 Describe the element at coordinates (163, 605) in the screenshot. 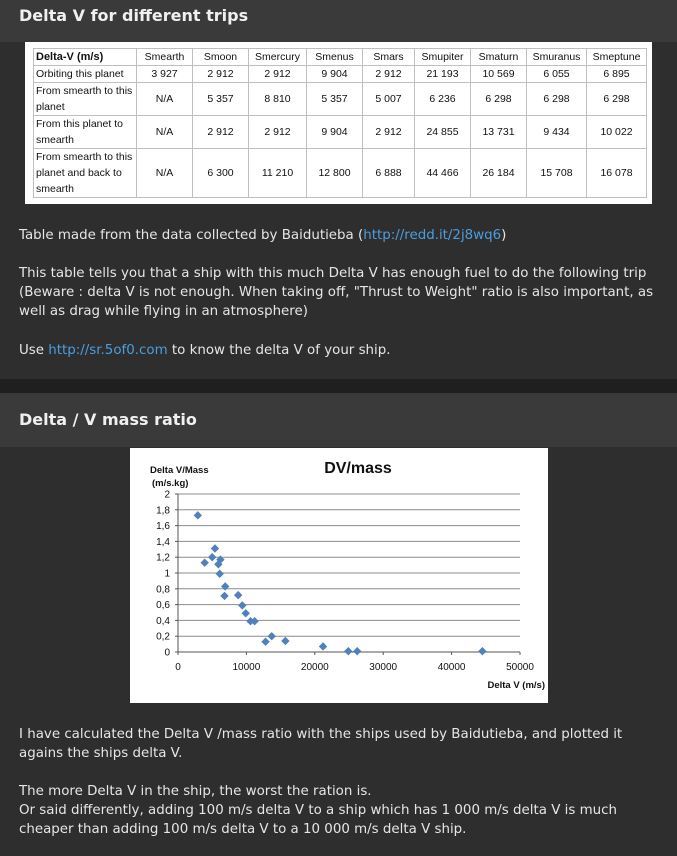

I see `chart-y-tick-label: 0,6` at that location.